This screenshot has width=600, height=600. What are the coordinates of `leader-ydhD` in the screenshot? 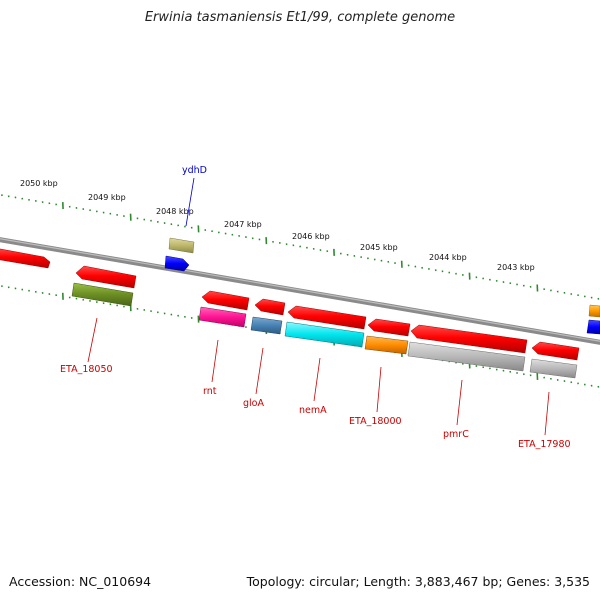 It's located at (190, 202).